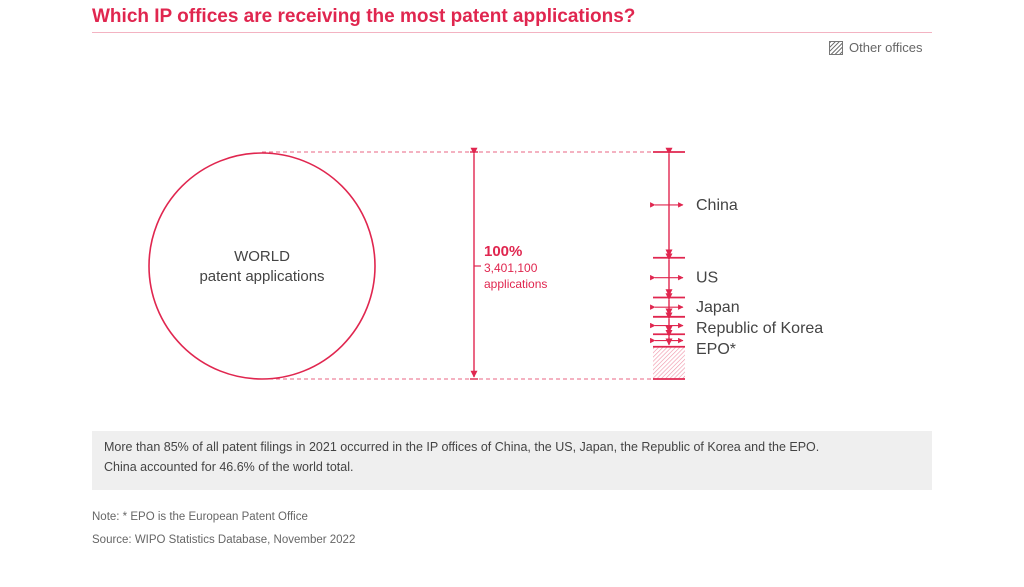  What do you see at coordinates (886, 47) in the screenshot?
I see `legend-label: Other offices` at bounding box center [886, 47].